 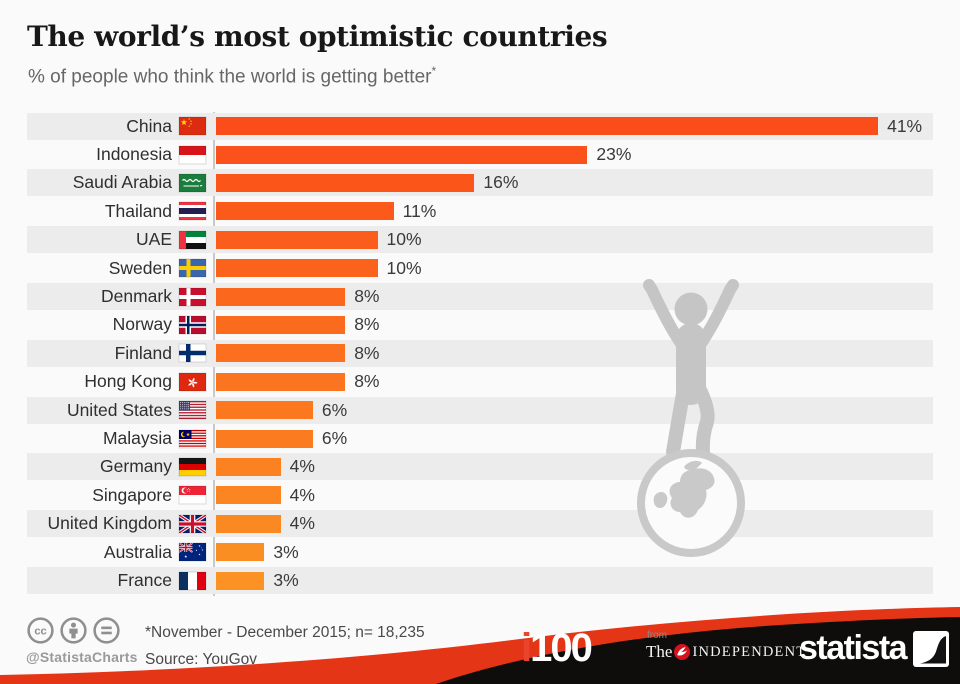 I want to click on value-label: 41%, so click(x=905, y=125).